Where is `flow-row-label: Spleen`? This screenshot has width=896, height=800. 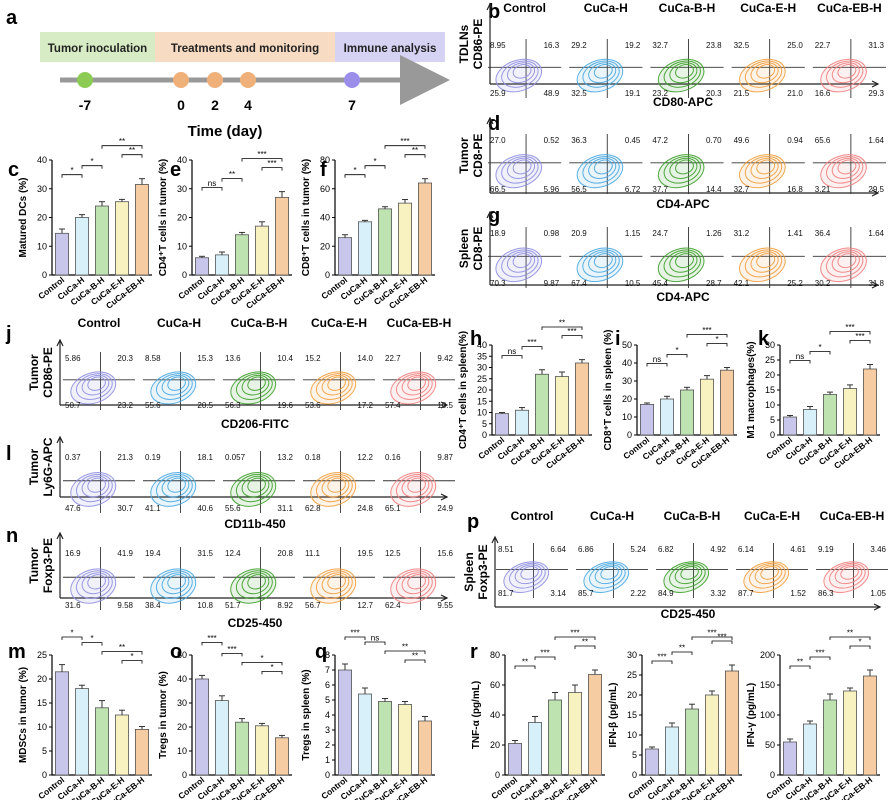 flow-row-label: Spleen is located at coordinates (469, 571).